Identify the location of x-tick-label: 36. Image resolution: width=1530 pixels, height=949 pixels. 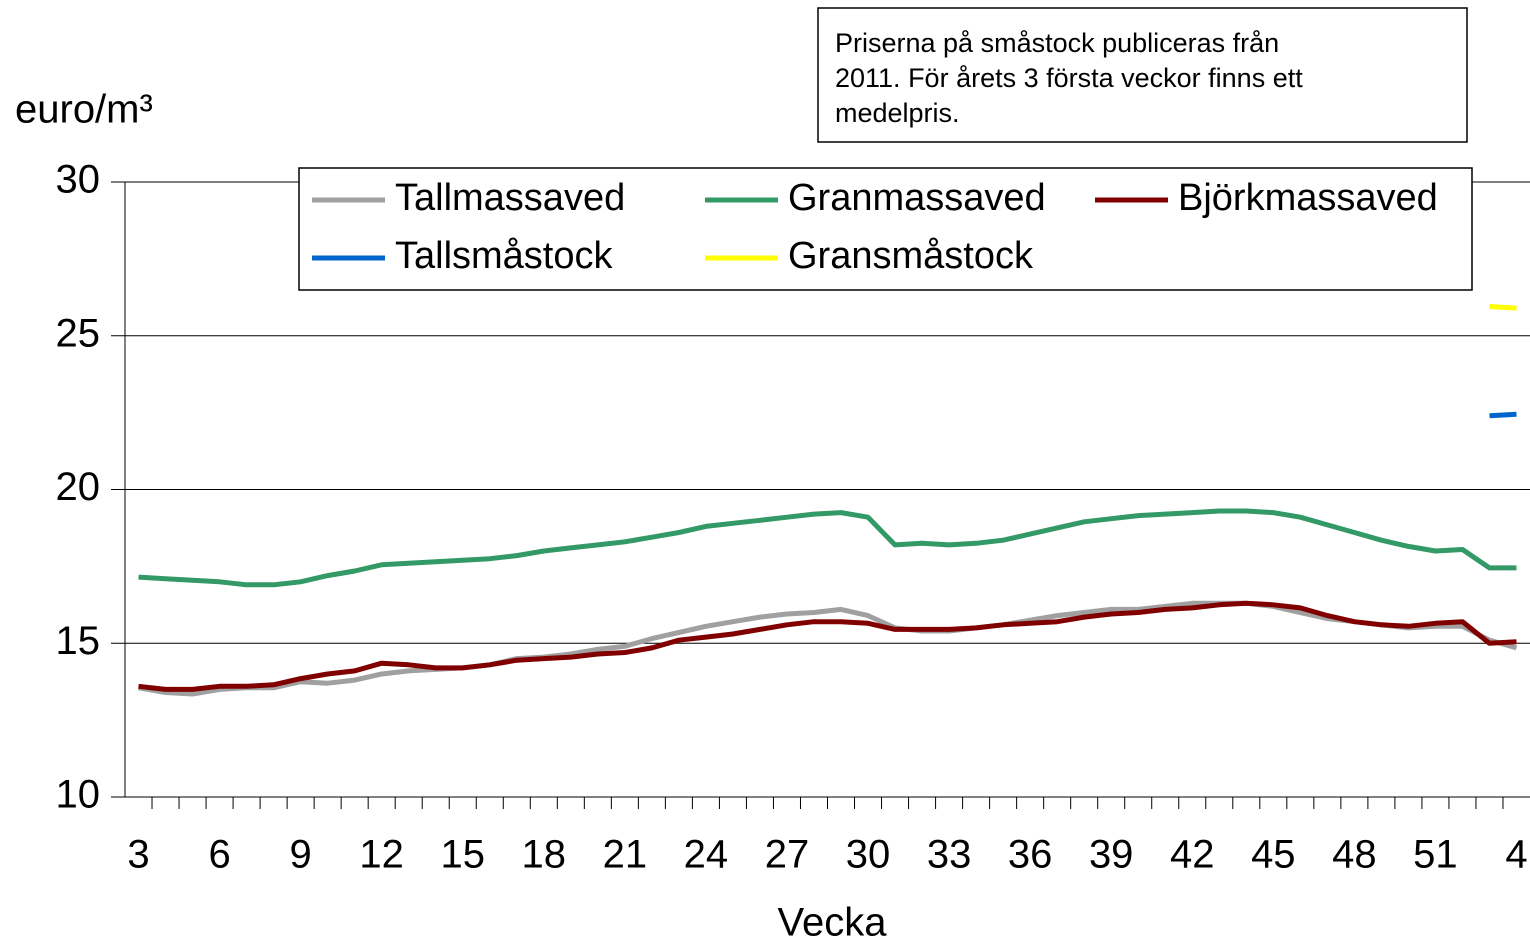
(1030, 855).